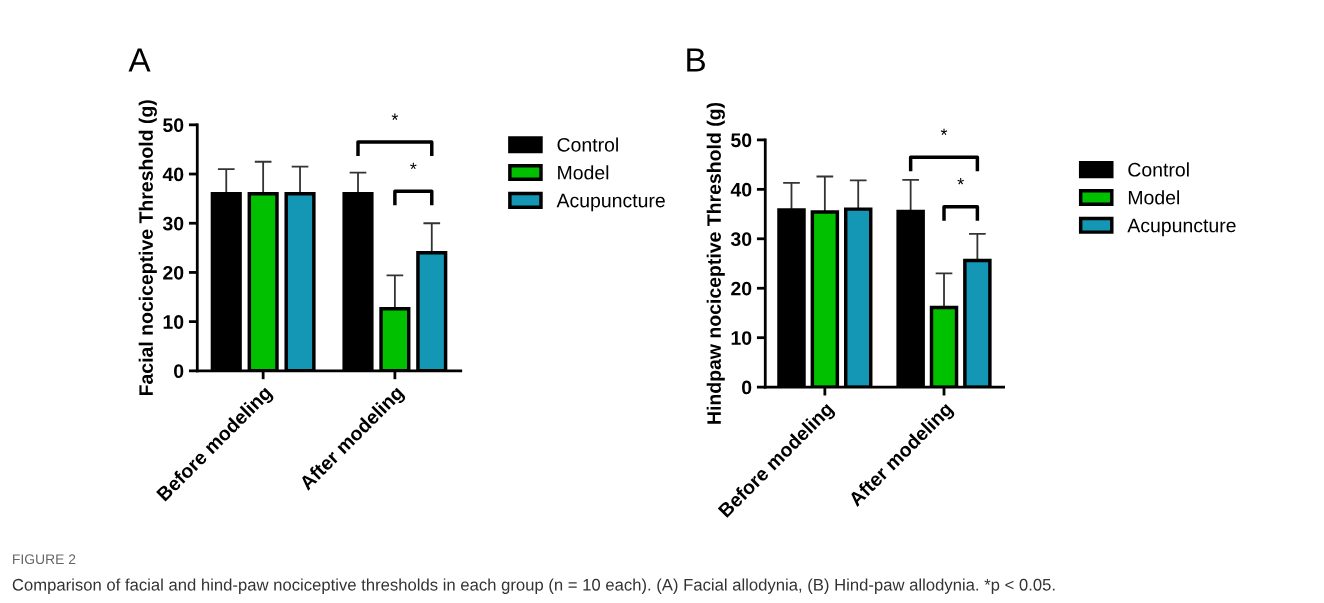 This screenshot has width=1324, height=603. I want to click on chart-title: B, so click(696, 60).